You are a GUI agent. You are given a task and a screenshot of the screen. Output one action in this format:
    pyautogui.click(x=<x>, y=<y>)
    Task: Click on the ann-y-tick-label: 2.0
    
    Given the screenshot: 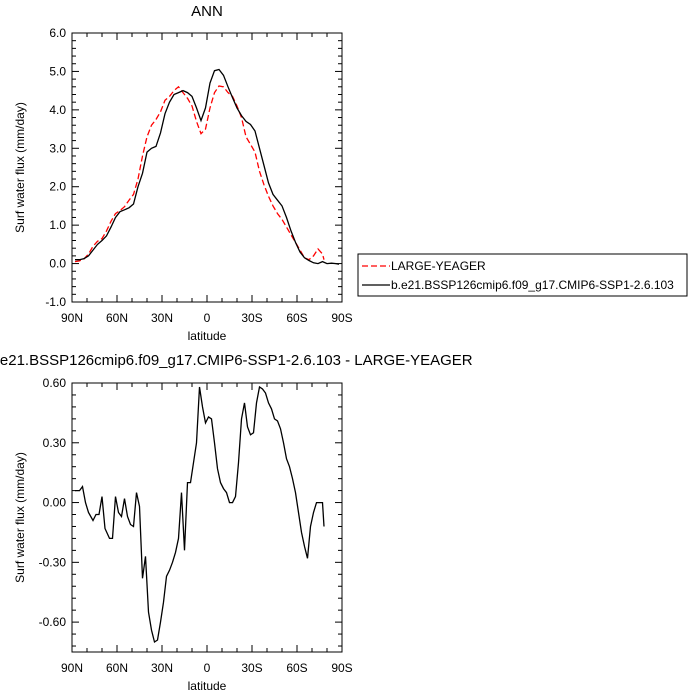 What is the action you would take?
    pyautogui.click(x=57, y=187)
    